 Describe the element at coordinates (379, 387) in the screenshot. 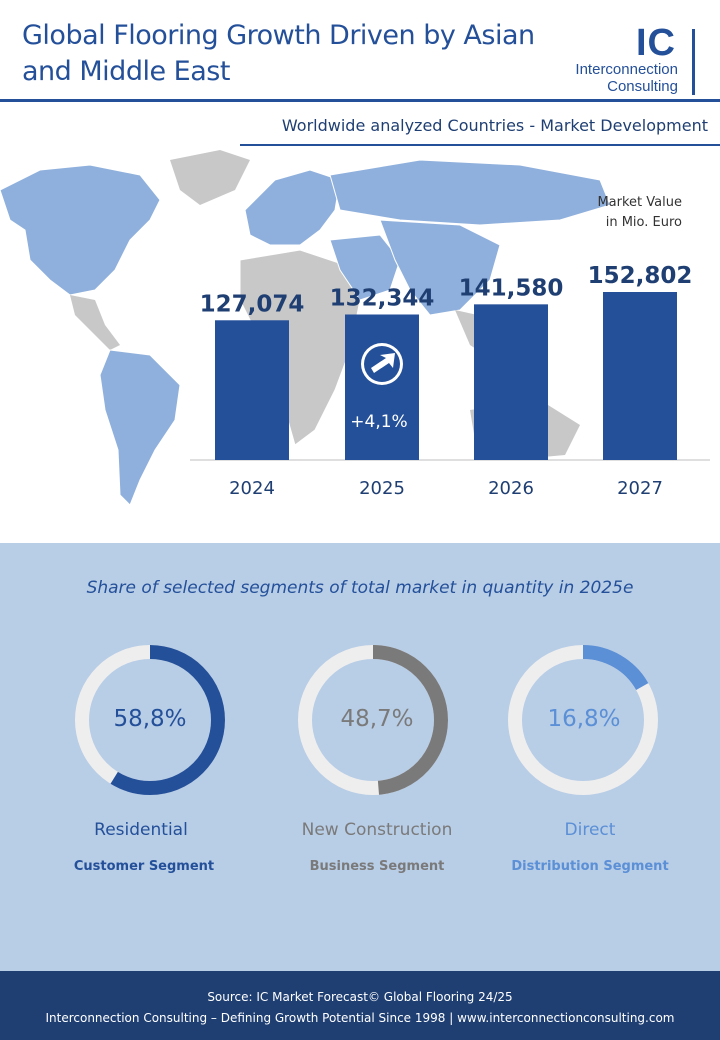

I see `growth-marker: +4,1%` at that location.